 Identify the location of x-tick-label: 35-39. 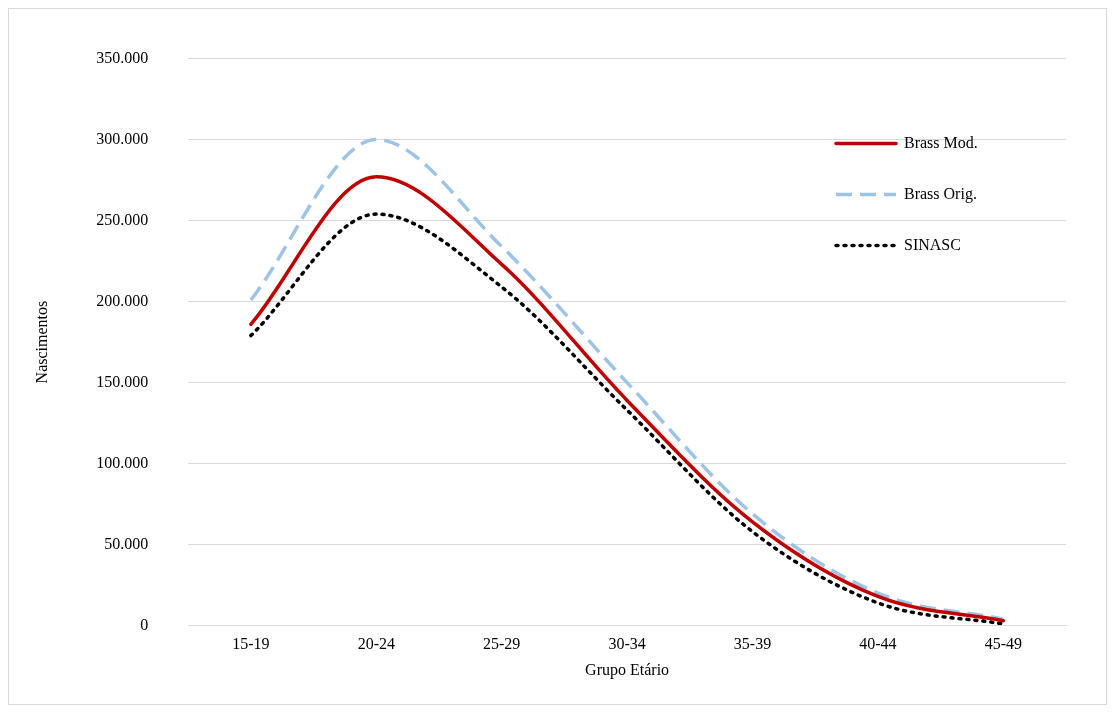
(752, 644).